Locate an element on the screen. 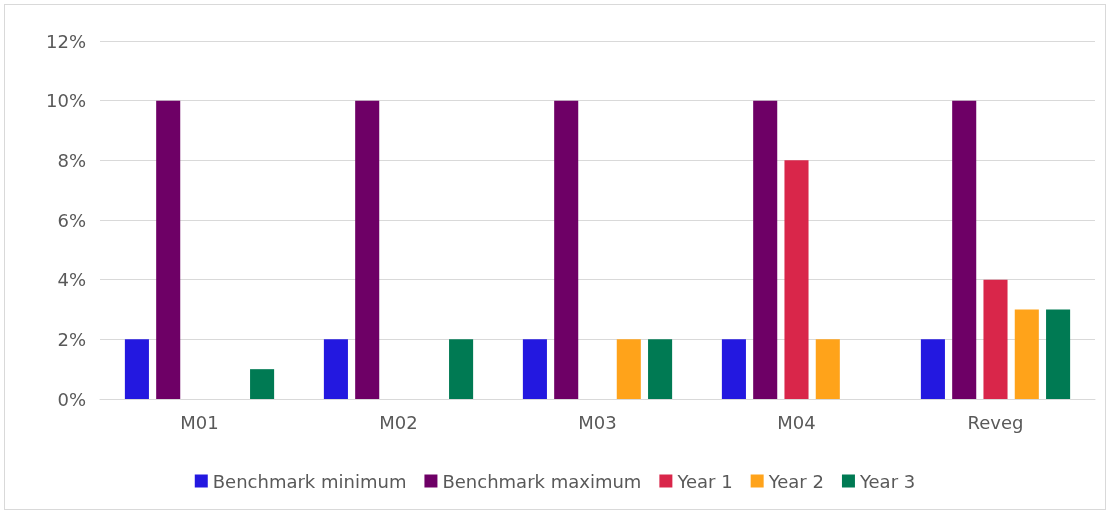  x-tick-label: Reveg is located at coordinates (995, 422).